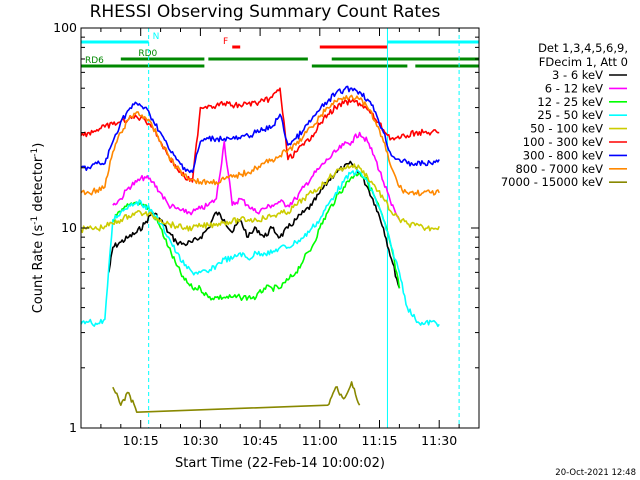 Image resolution: width=640 pixels, height=480 pixels. Describe the element at coordinates (280, 463) in the screenshot. I see `x-axis-label: Start Time (22-Feb-14 10:00:02)` at that location.